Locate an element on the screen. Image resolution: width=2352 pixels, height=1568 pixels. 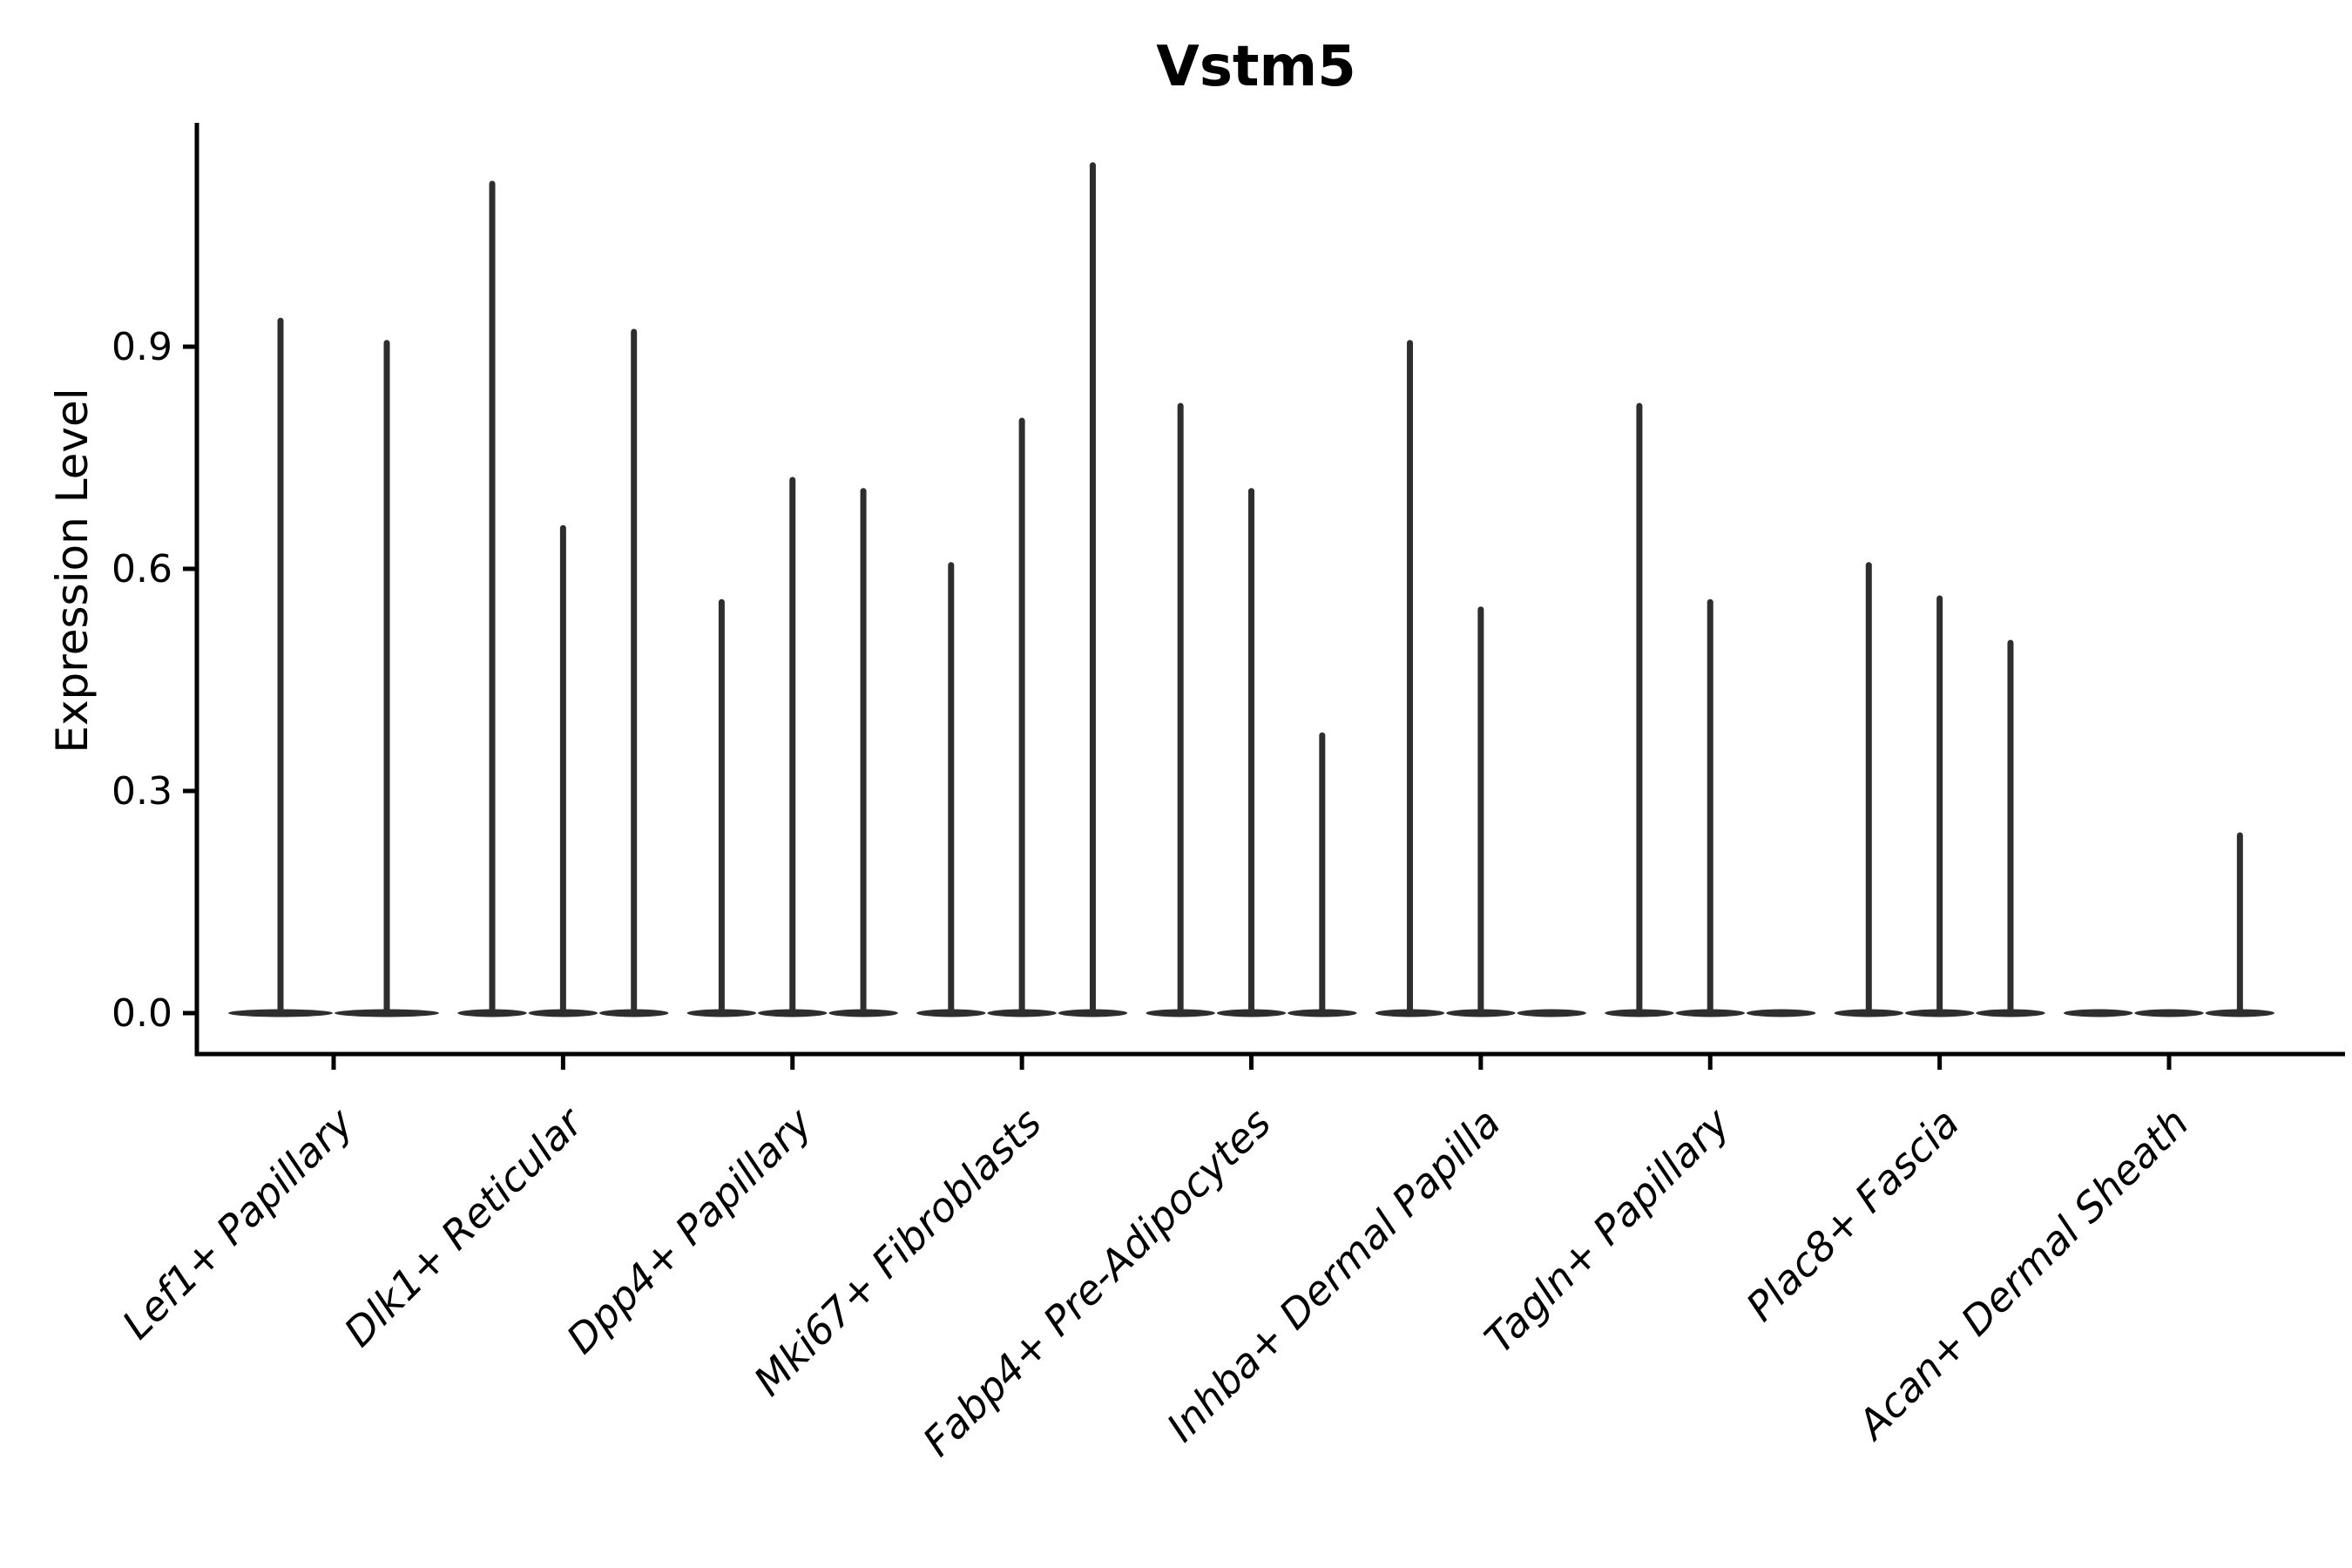
x-tick-label: Dlk1+ Reticular is located at coordinates (465, 1226).